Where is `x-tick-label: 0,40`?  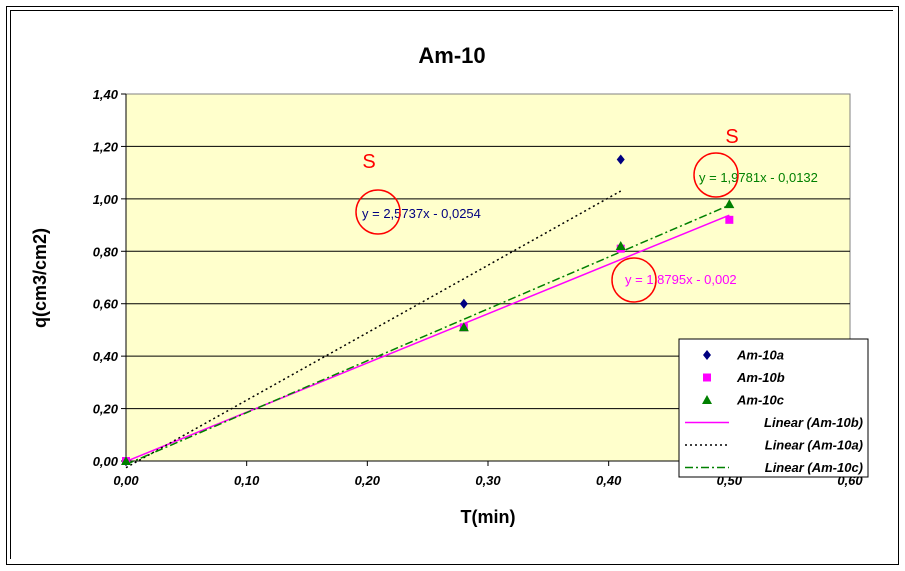 x-tick-label: 0,40 is located at coordinates (609, 480).